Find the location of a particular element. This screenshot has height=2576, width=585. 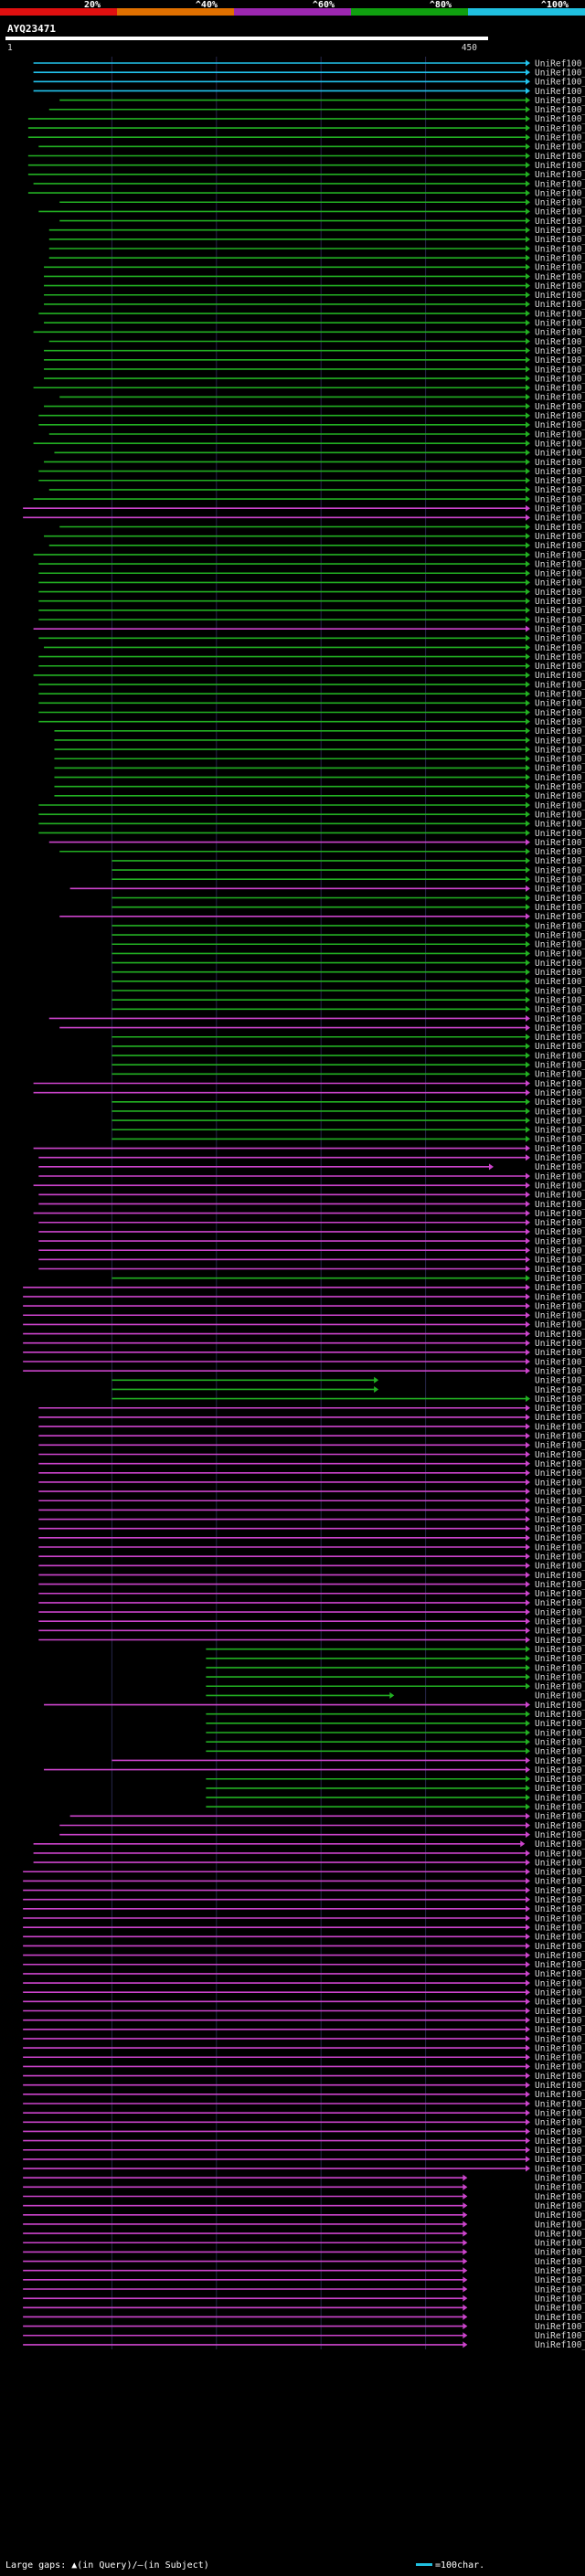

hit-label: UniRef100_Q40481 is located at coordinates (560, 1121).